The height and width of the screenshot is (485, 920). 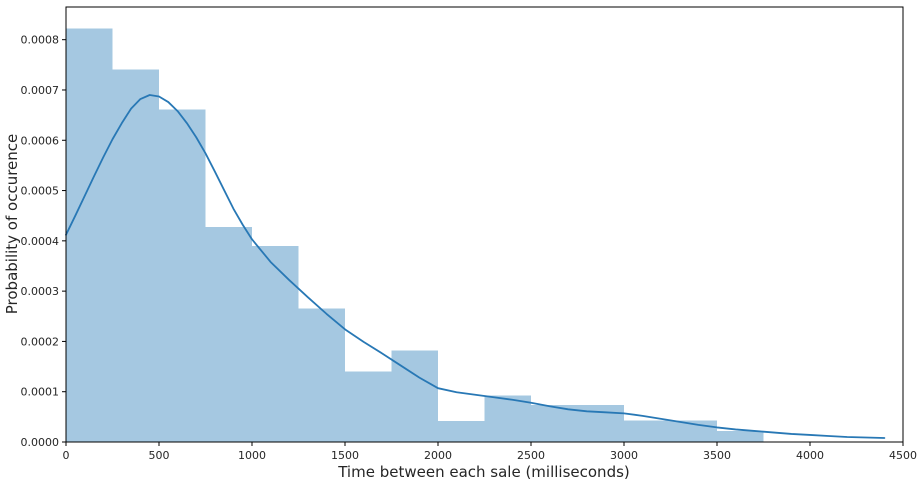 I want to click on x-tick-label: 3000, so click(x=624, y=455).